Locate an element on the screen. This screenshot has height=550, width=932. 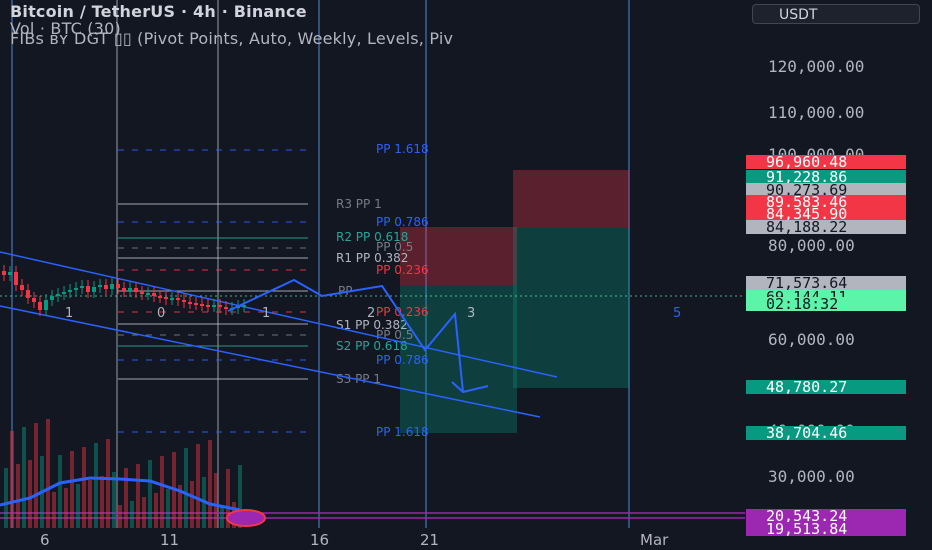
price-badge: 20,543.24 is located at coordinates (826, 516).